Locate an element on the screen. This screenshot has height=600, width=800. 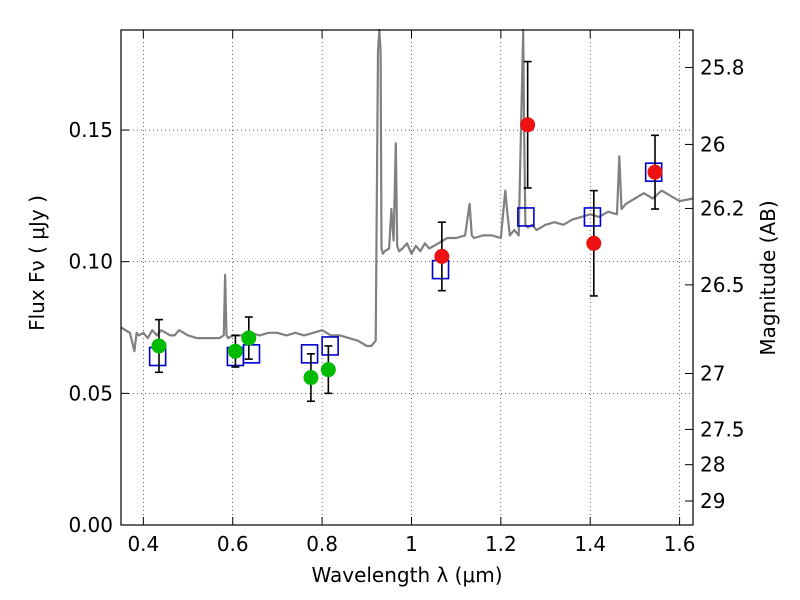
mag-tick-label: 26.5 is located at coordinates (722, 285).